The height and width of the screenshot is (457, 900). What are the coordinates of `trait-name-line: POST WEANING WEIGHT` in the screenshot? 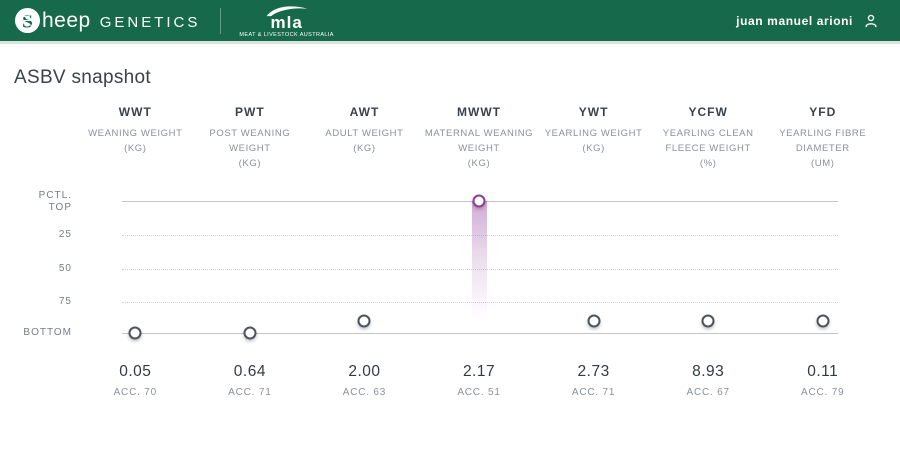 It's located at (250, 141).